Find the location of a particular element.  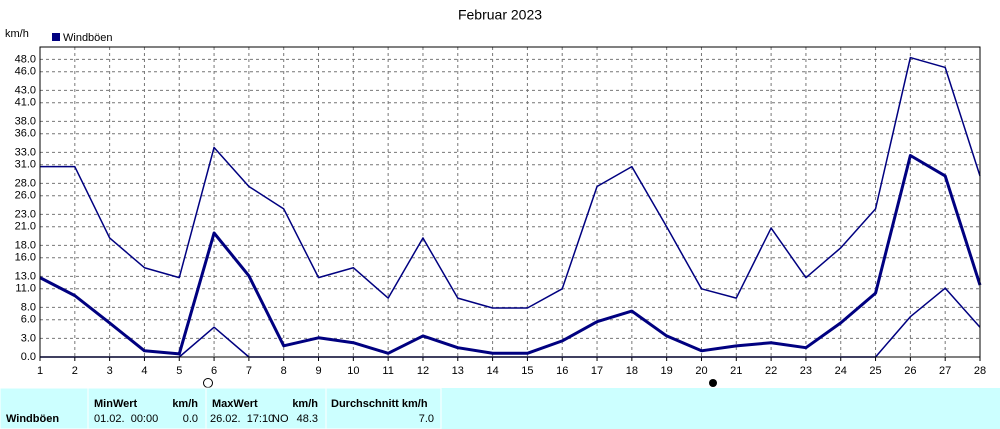

x-tick-label: 20 is located at coordinates (701, 371).